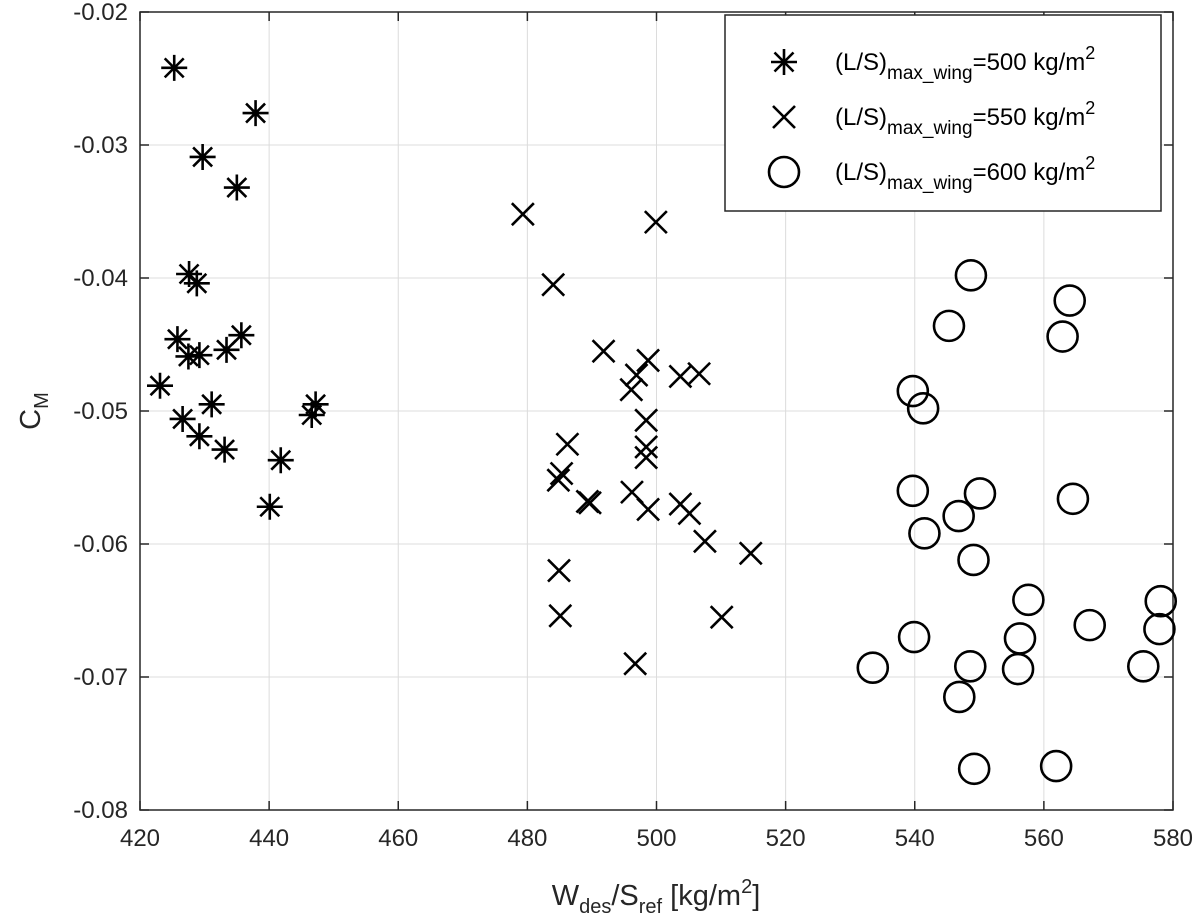 The image size is (1200, 924). Describe the element at coordinates (965, 118) in the screenshot. I see `legend-label-series-2: (L/S)max_wing=550 kg/m2` at that location.